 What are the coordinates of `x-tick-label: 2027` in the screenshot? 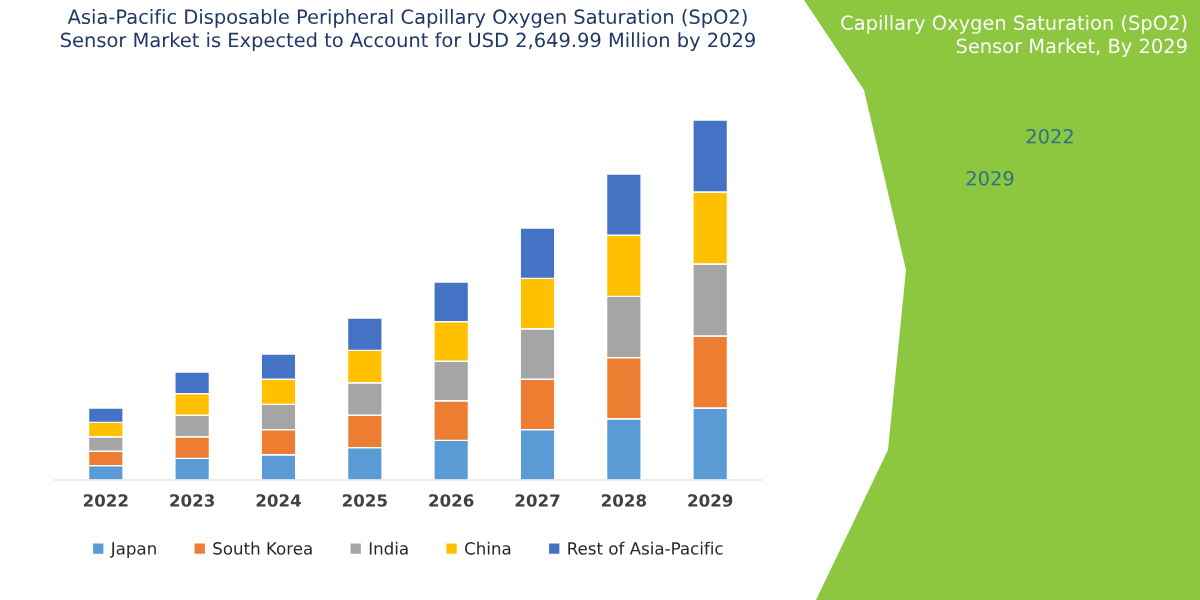 It's located at (537, 500).